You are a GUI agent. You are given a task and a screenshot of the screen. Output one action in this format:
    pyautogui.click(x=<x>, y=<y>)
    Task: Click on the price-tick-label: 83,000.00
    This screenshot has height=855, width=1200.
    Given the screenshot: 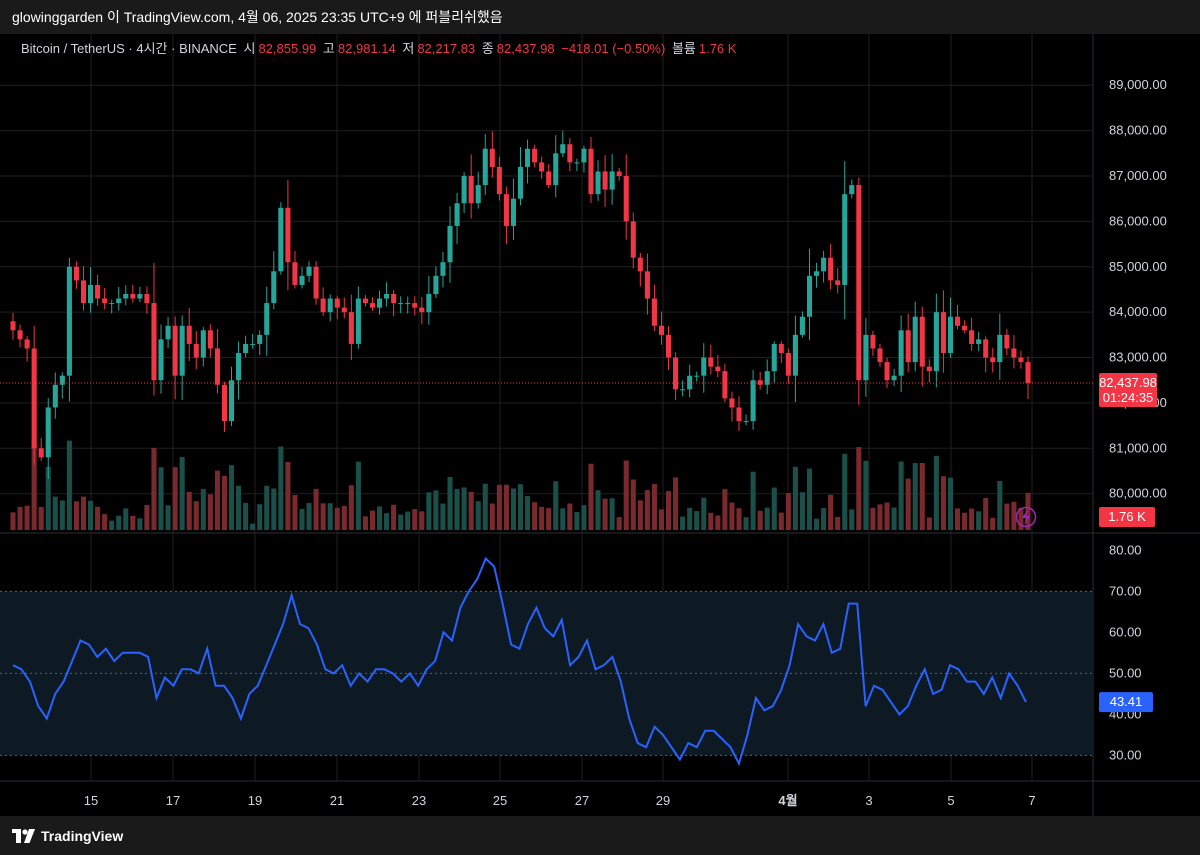 What is the action you would take?
    pyautogui.click(x=1138, y=357)
    